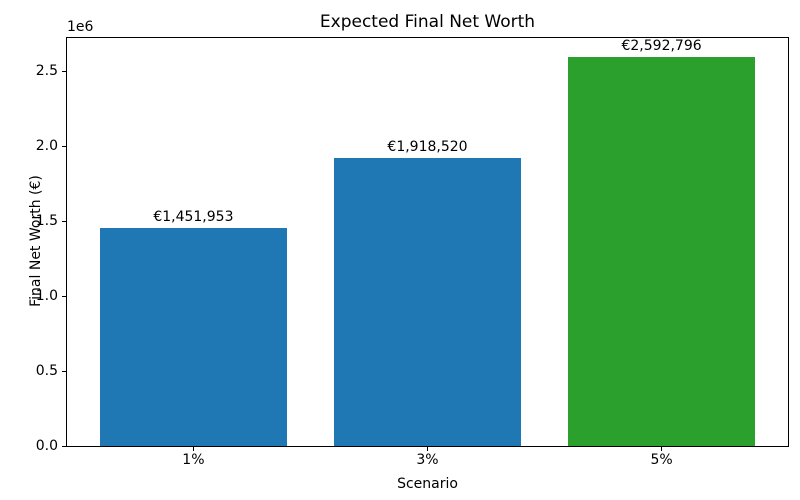 Image resolution: width=800 pixels, height=500 pixels. What do you see at coordinates (46, 371) in the screenshot?
I see `y-tick-label: 0.5` at bounding box center [46, 371].